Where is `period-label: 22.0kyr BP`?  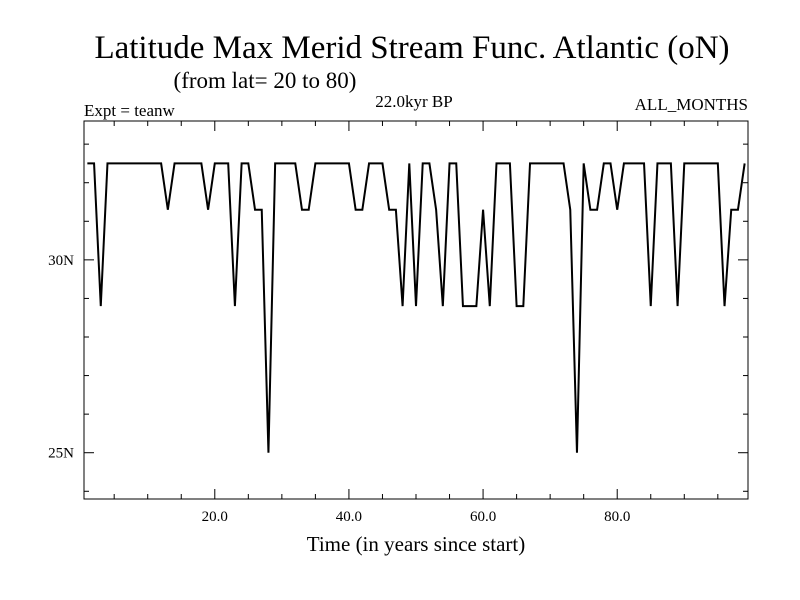 period-label: 22.0kyr BP is located at coordinates (413, 101).